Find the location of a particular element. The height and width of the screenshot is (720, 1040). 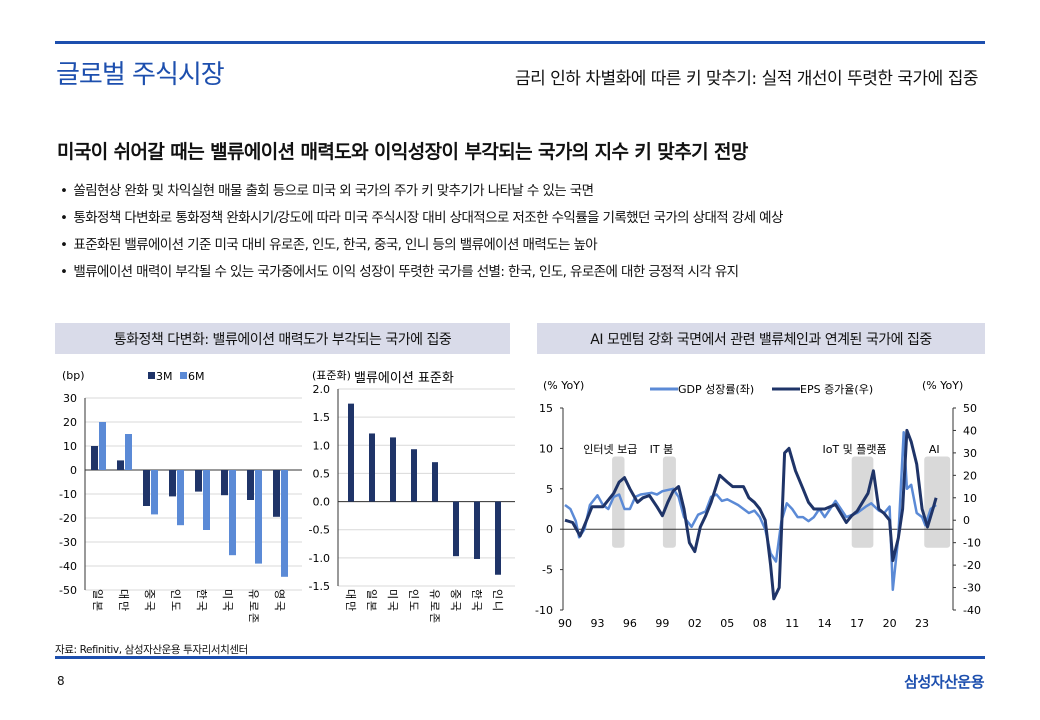

shaded-period is located at coordinates (937, 502).